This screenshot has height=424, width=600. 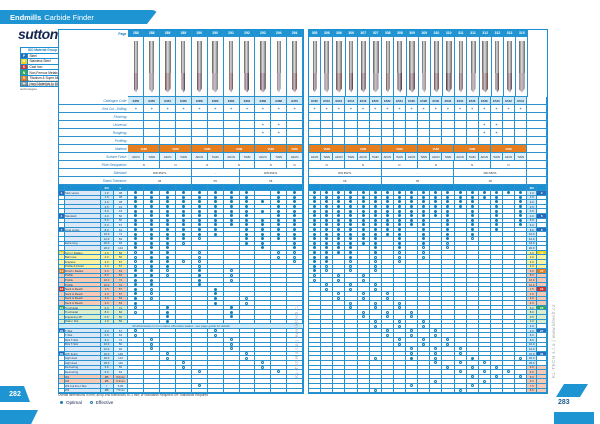 I want to click on page-number-cell: 307, so click(x=376, y=33).